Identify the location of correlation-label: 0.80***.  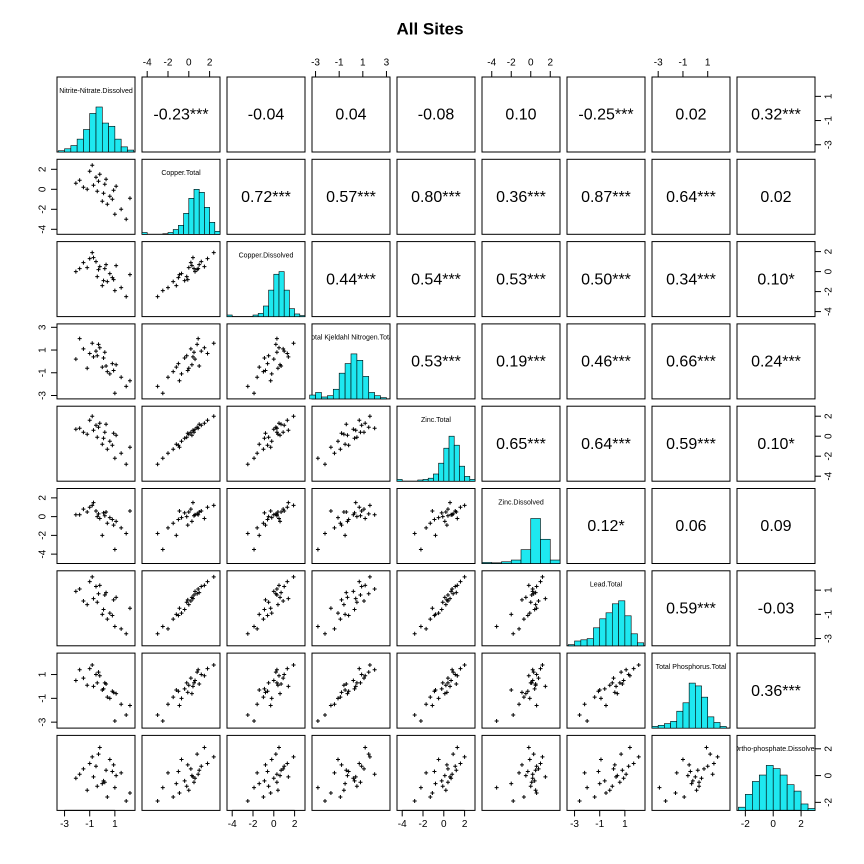
(436, 197).